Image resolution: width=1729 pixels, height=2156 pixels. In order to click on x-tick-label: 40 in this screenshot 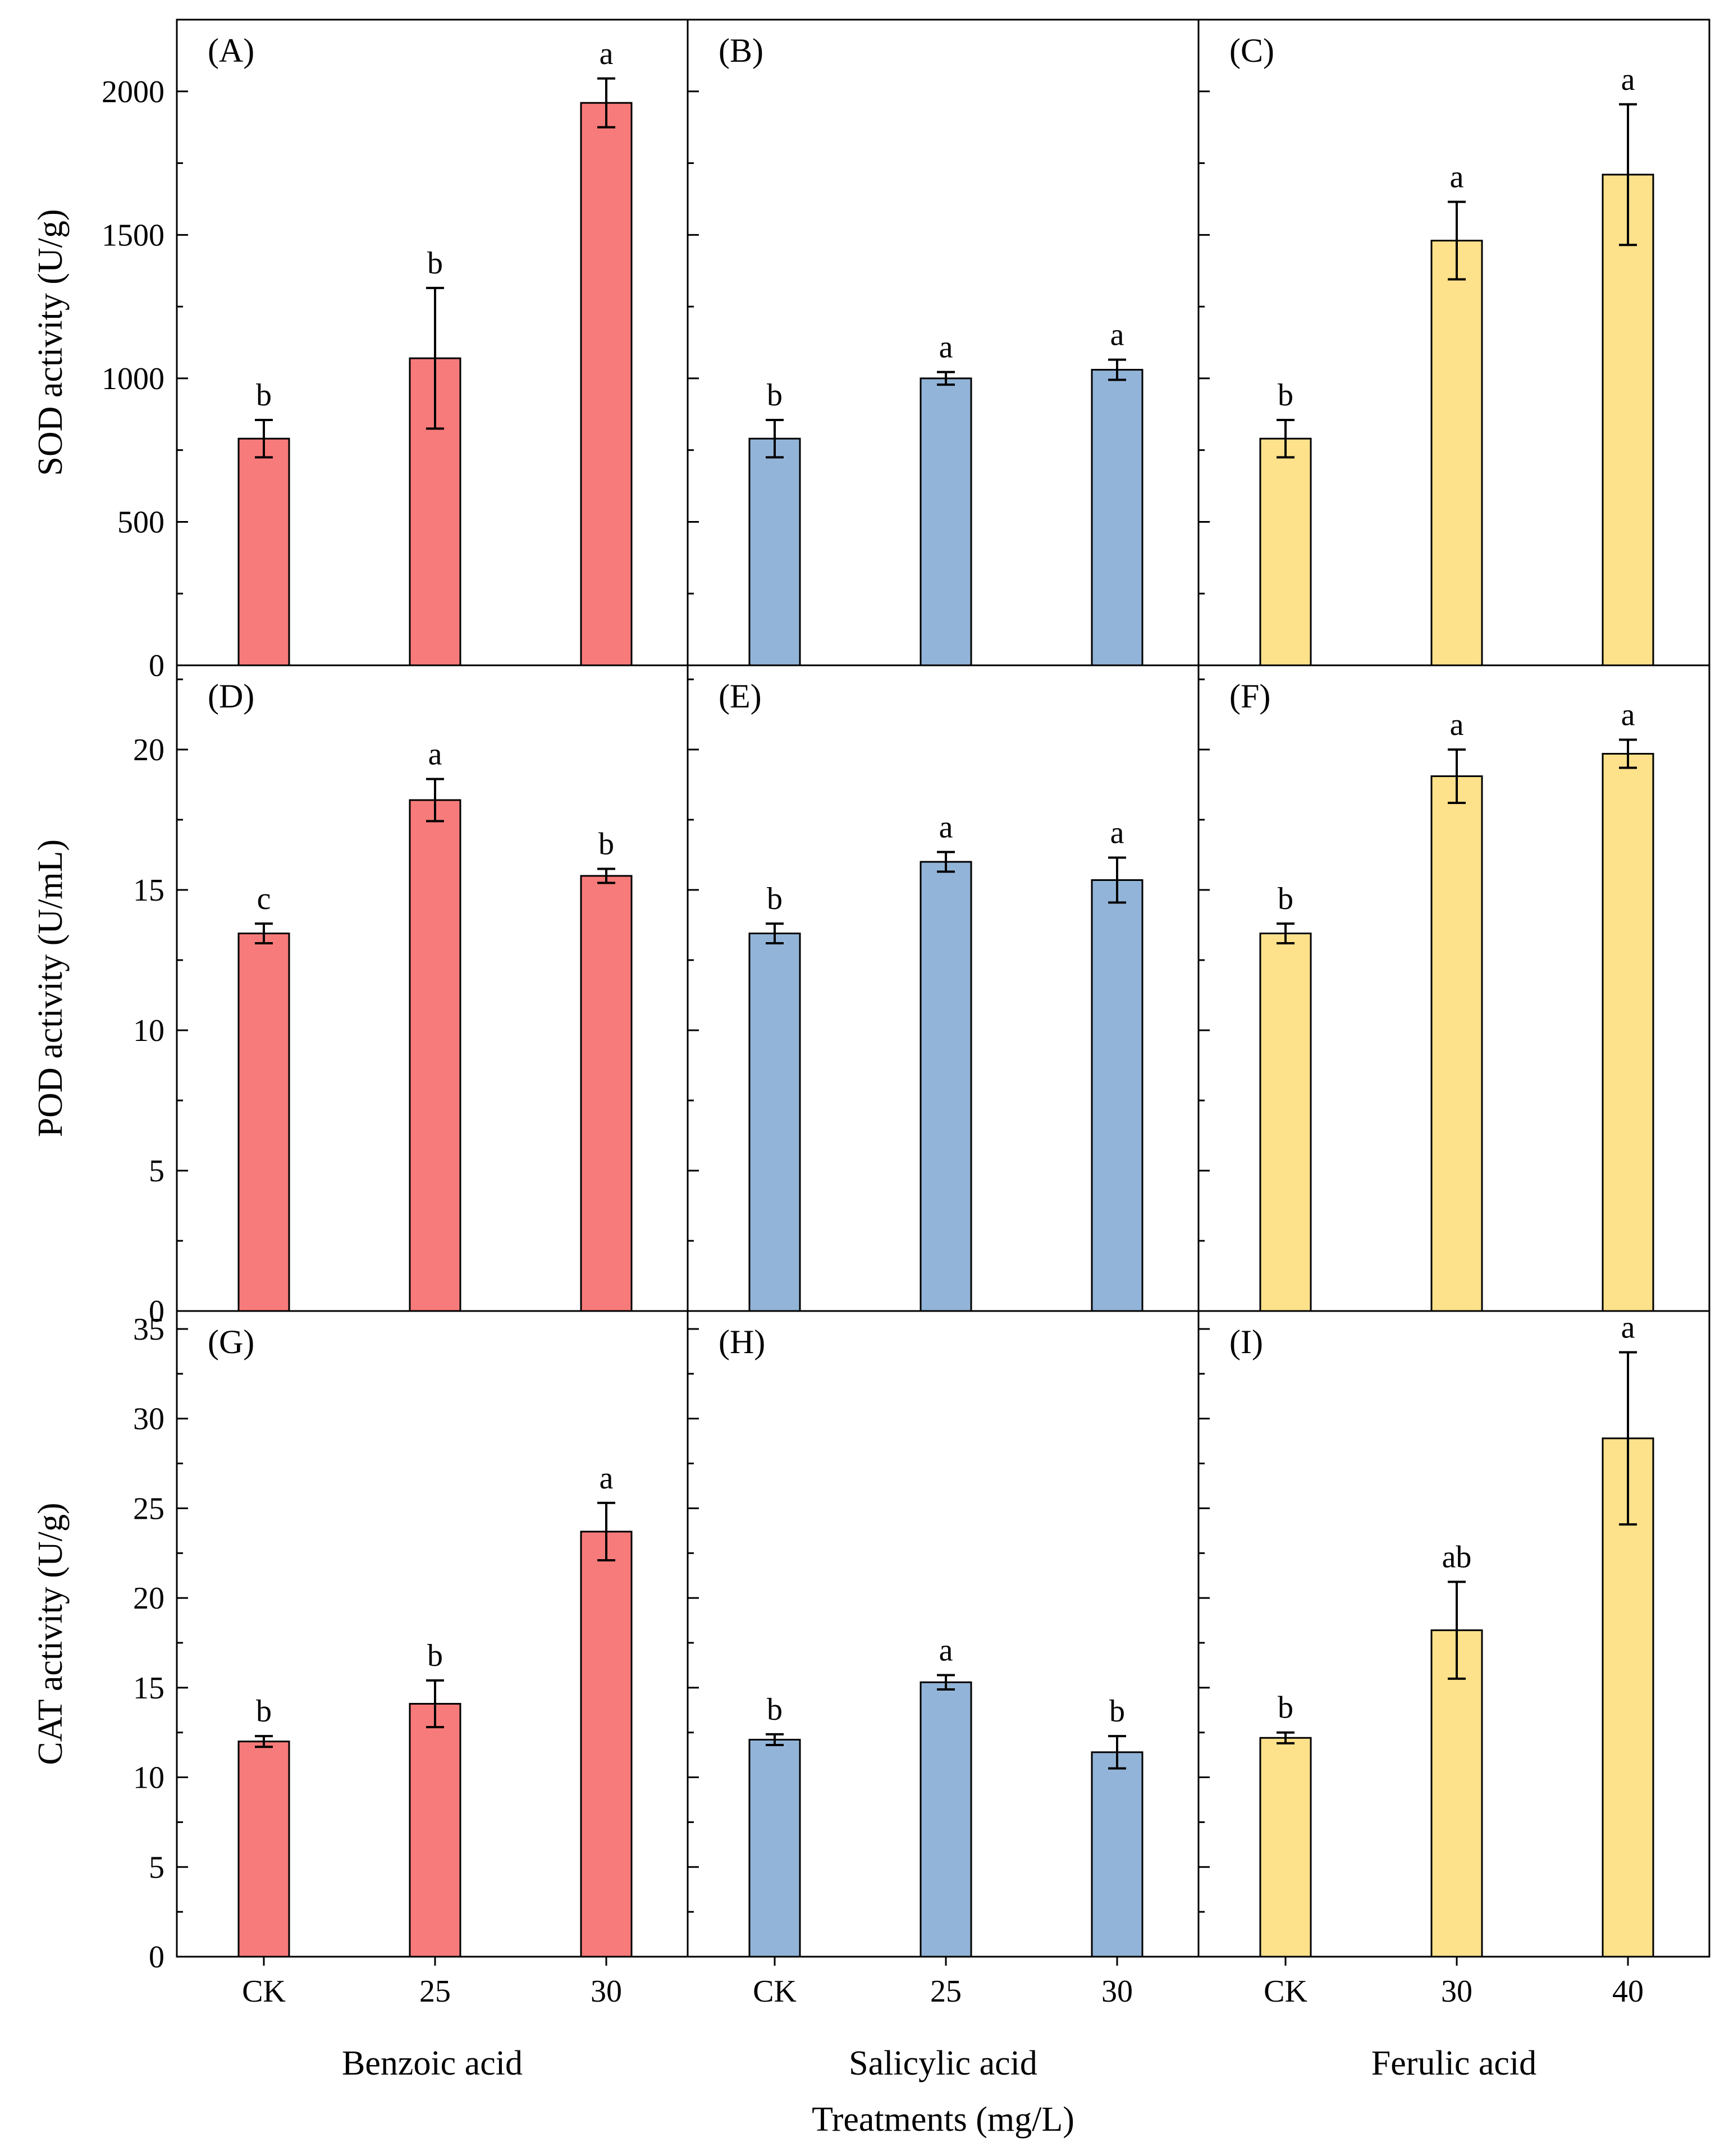, I will do `click(1628, 1991)`.